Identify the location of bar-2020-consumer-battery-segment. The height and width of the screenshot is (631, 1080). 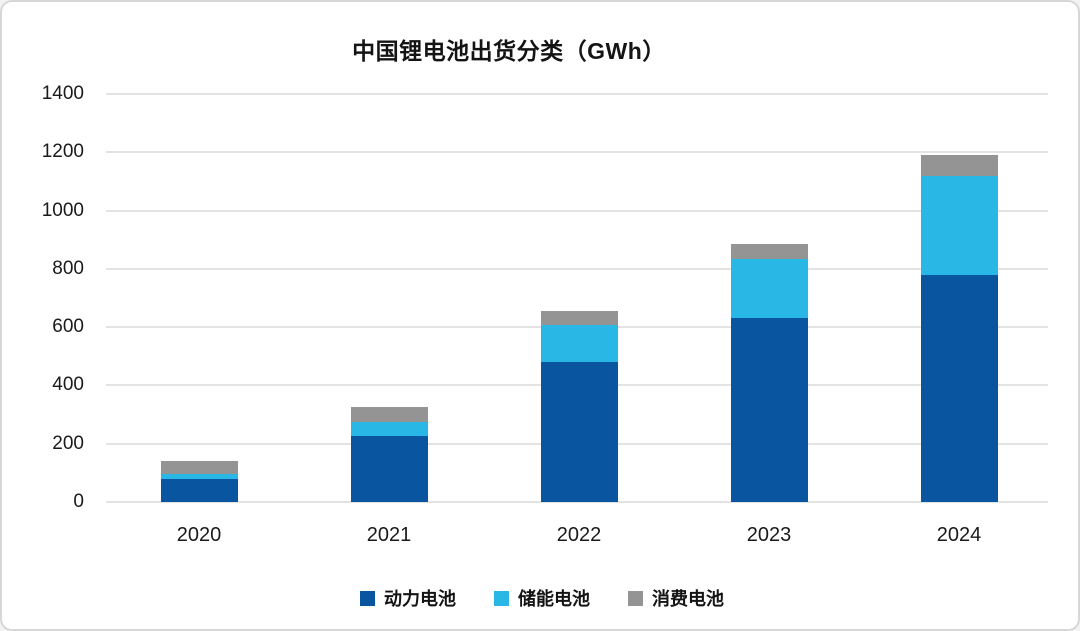
(199, 467).